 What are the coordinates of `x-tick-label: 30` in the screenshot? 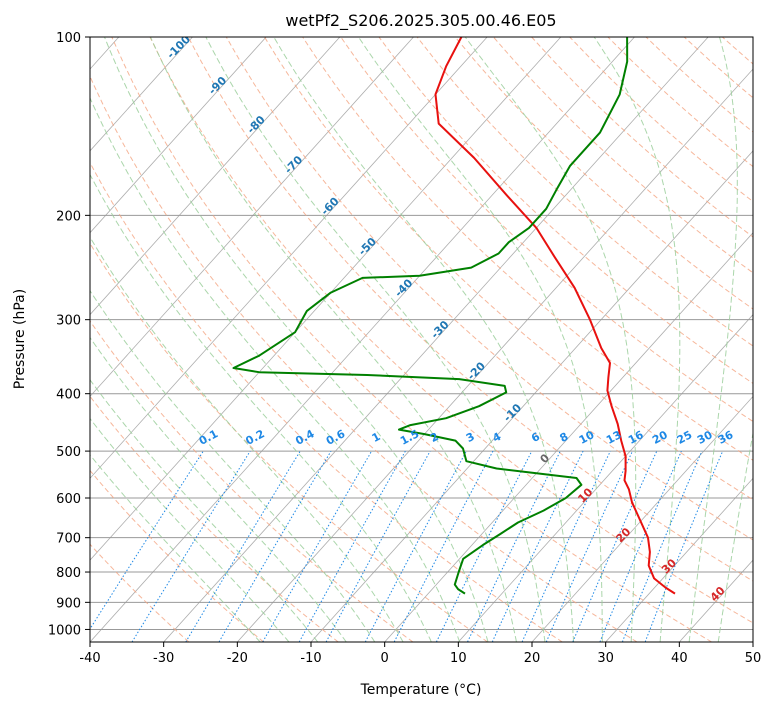 It's located at (605, 658).